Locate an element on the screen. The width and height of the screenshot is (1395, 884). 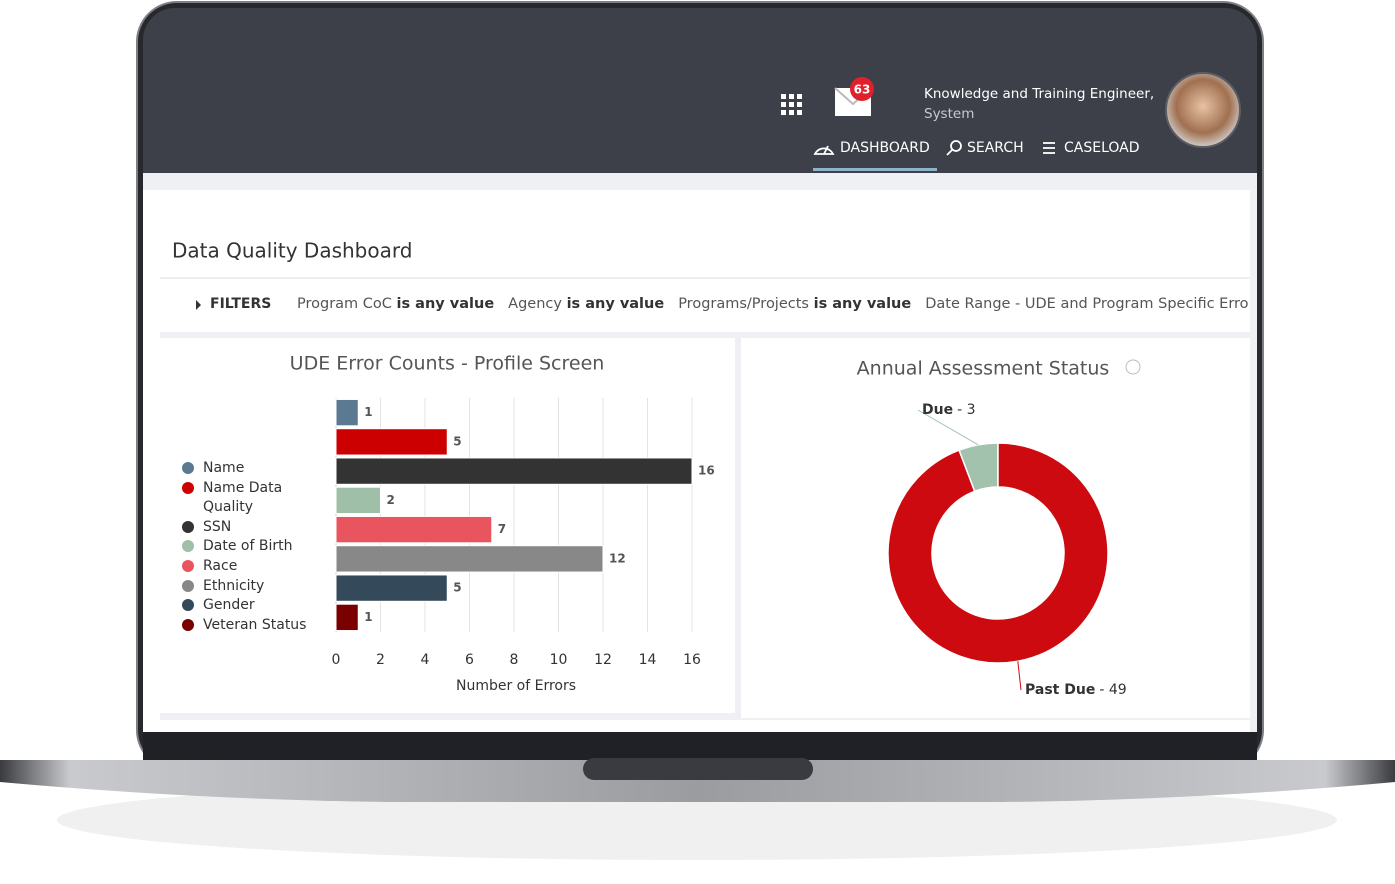
user-name: Knowledge and Training Engineer, is located at coordinates (1039, 94).